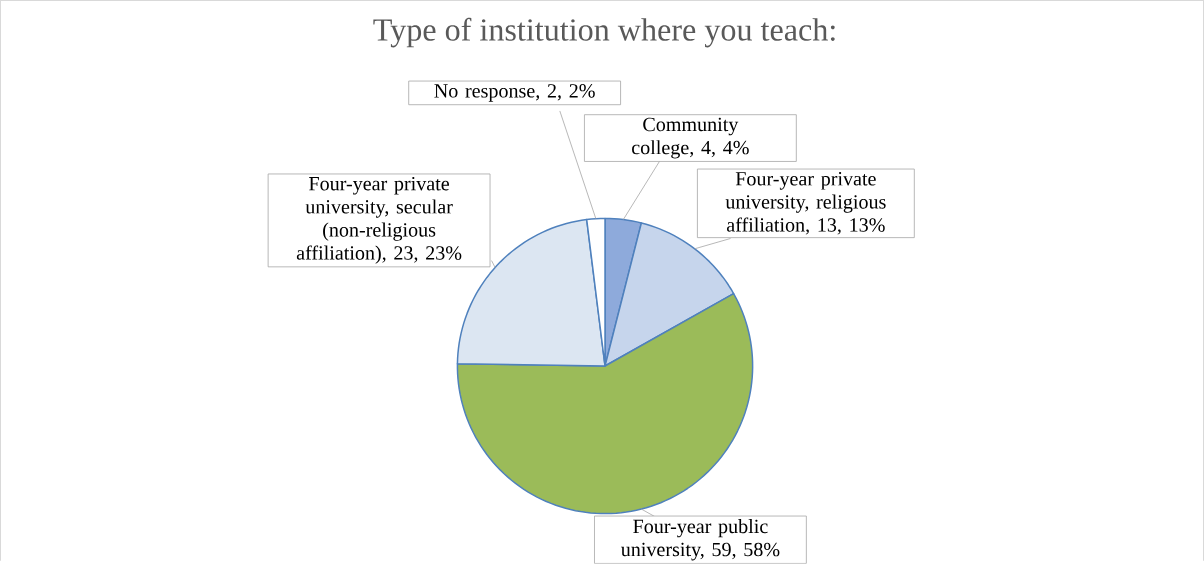 The height and width of the screenshot is (564, 1204). I want to click on slice-label: Four-year private university, secular (non-religious affiliation), 23, 23%, so click(379, 220).